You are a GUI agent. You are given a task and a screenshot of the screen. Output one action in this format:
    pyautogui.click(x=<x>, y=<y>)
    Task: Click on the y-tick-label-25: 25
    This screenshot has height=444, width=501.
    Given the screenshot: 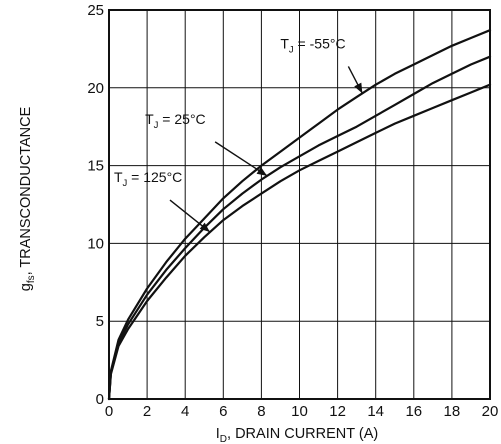 What is the action you would take?
    pyautogui.click(x=95, y=10)
    